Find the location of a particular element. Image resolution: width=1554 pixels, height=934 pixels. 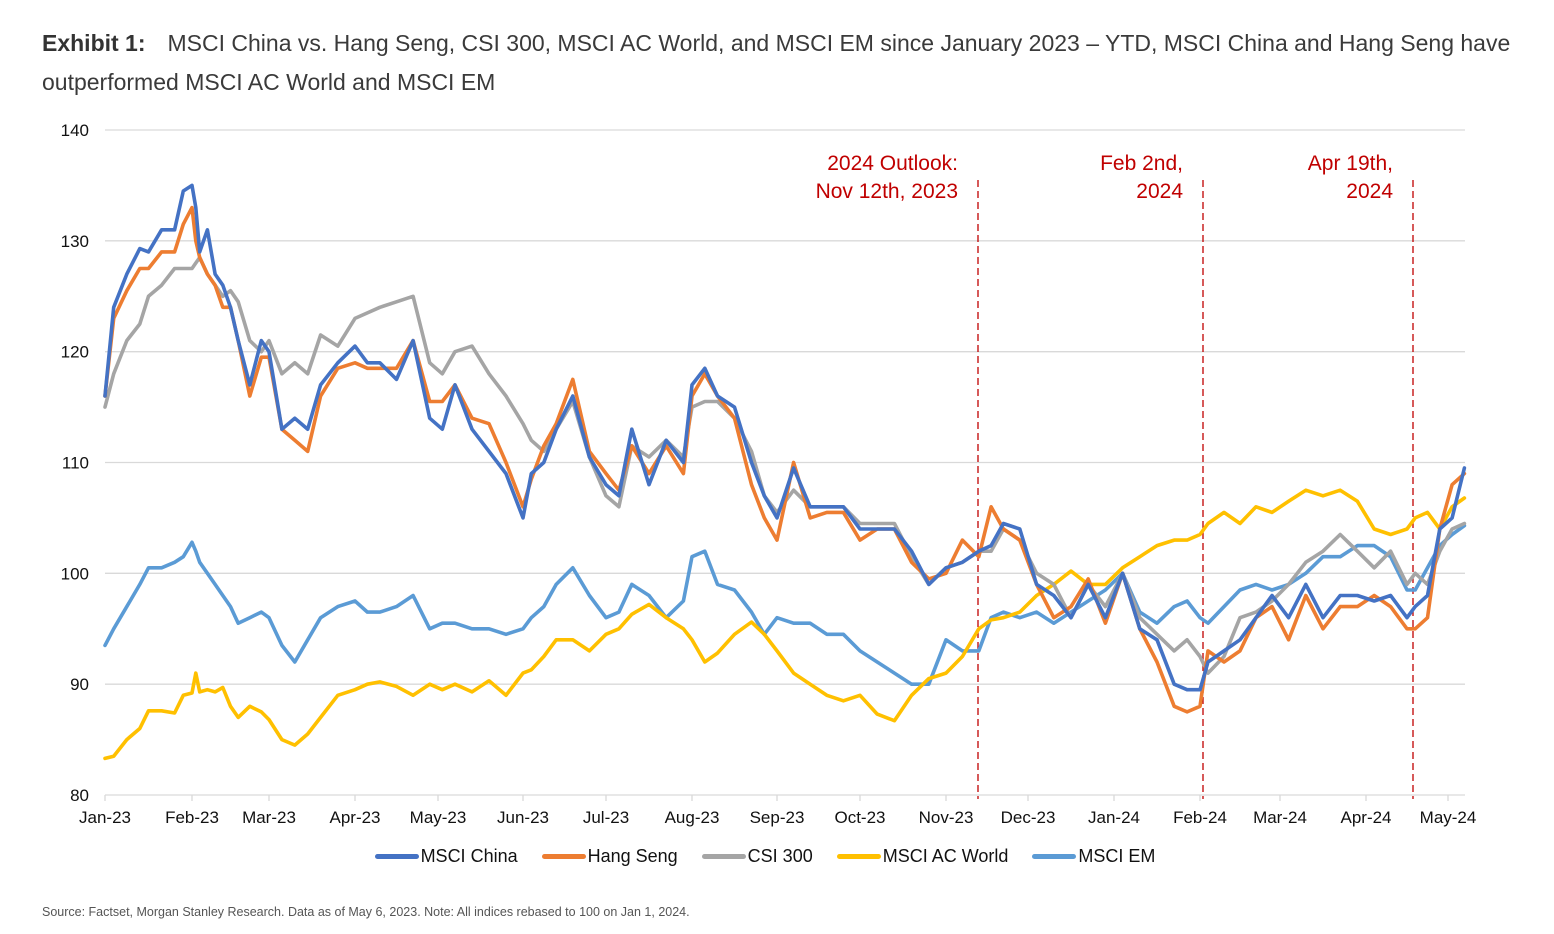

legend-item-csi-300: CSI 300 is located at coordinates (757, 856).